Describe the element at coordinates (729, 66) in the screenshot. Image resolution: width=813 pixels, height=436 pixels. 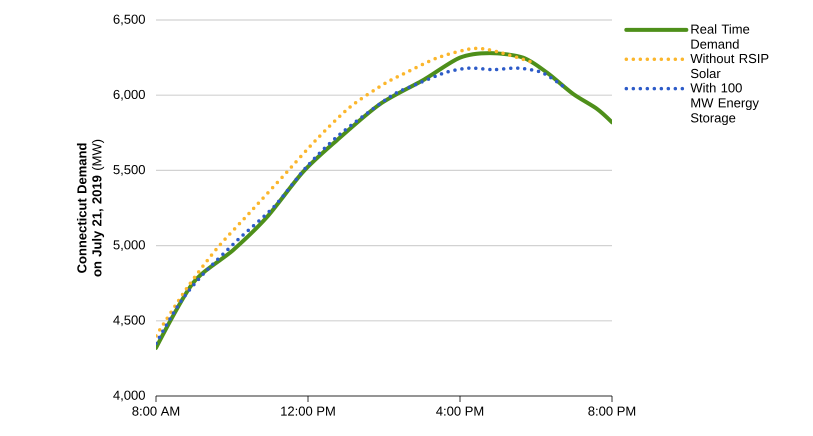
I see `legend-label: Without RSIP Solar` at that location.